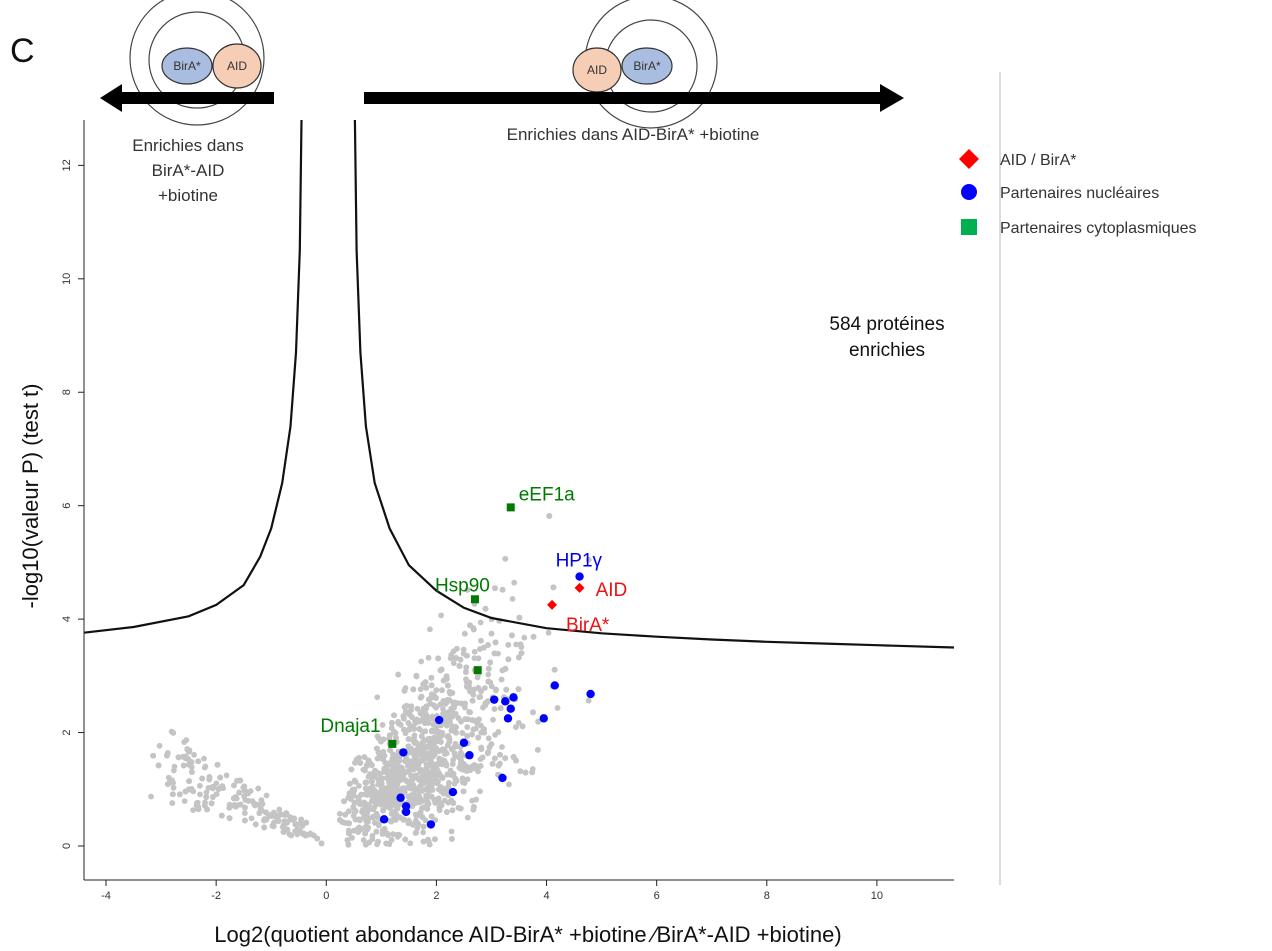 This screenshot has height=951, width=1272. I want to click on y-tick-label: 6, so click(67, 506).